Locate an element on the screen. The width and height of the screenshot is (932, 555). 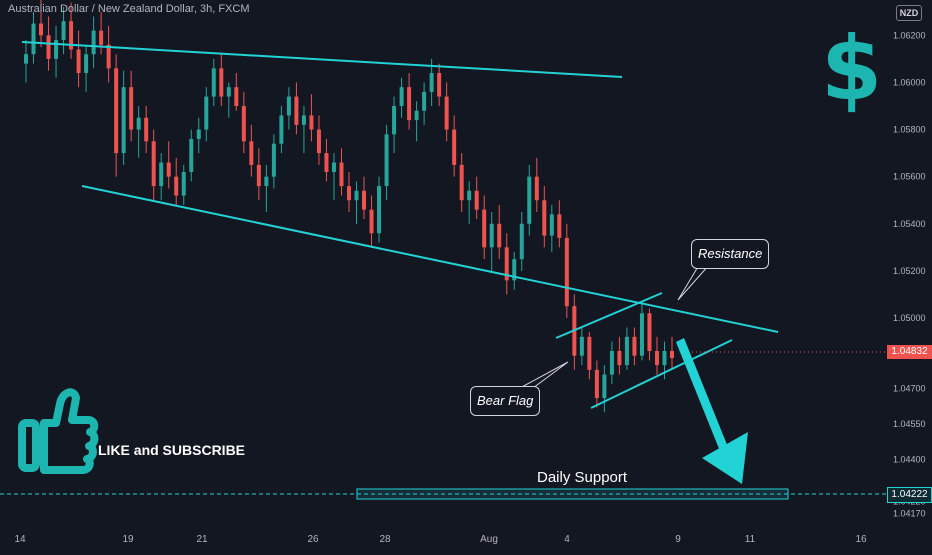
time-axis: 14 19 21 26 28 Aug 4 9 11 16 is located at coordinates (440, 539).